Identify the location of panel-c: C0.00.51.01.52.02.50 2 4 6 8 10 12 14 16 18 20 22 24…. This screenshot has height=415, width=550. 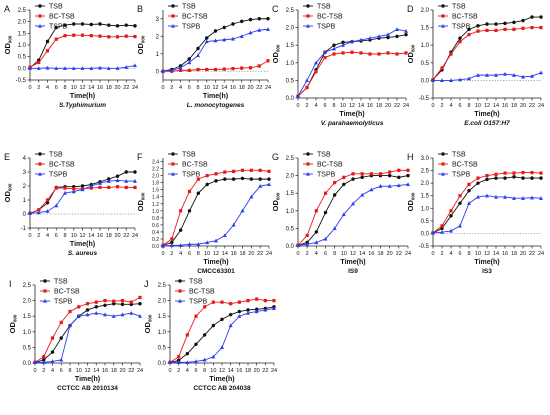
(340, 66).